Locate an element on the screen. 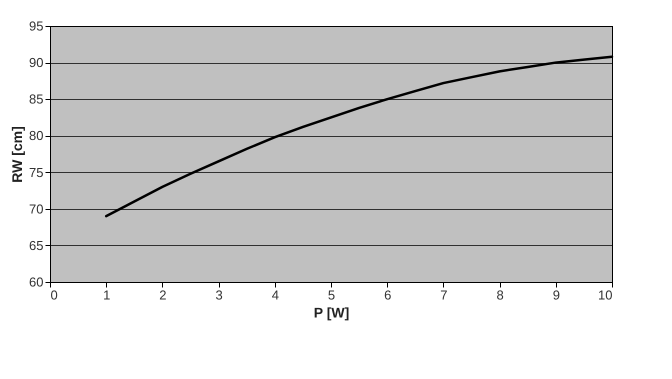 The height and width of the screenshot is (379, 672). x-tick-label: 0 is located at coordinates (54, 295).